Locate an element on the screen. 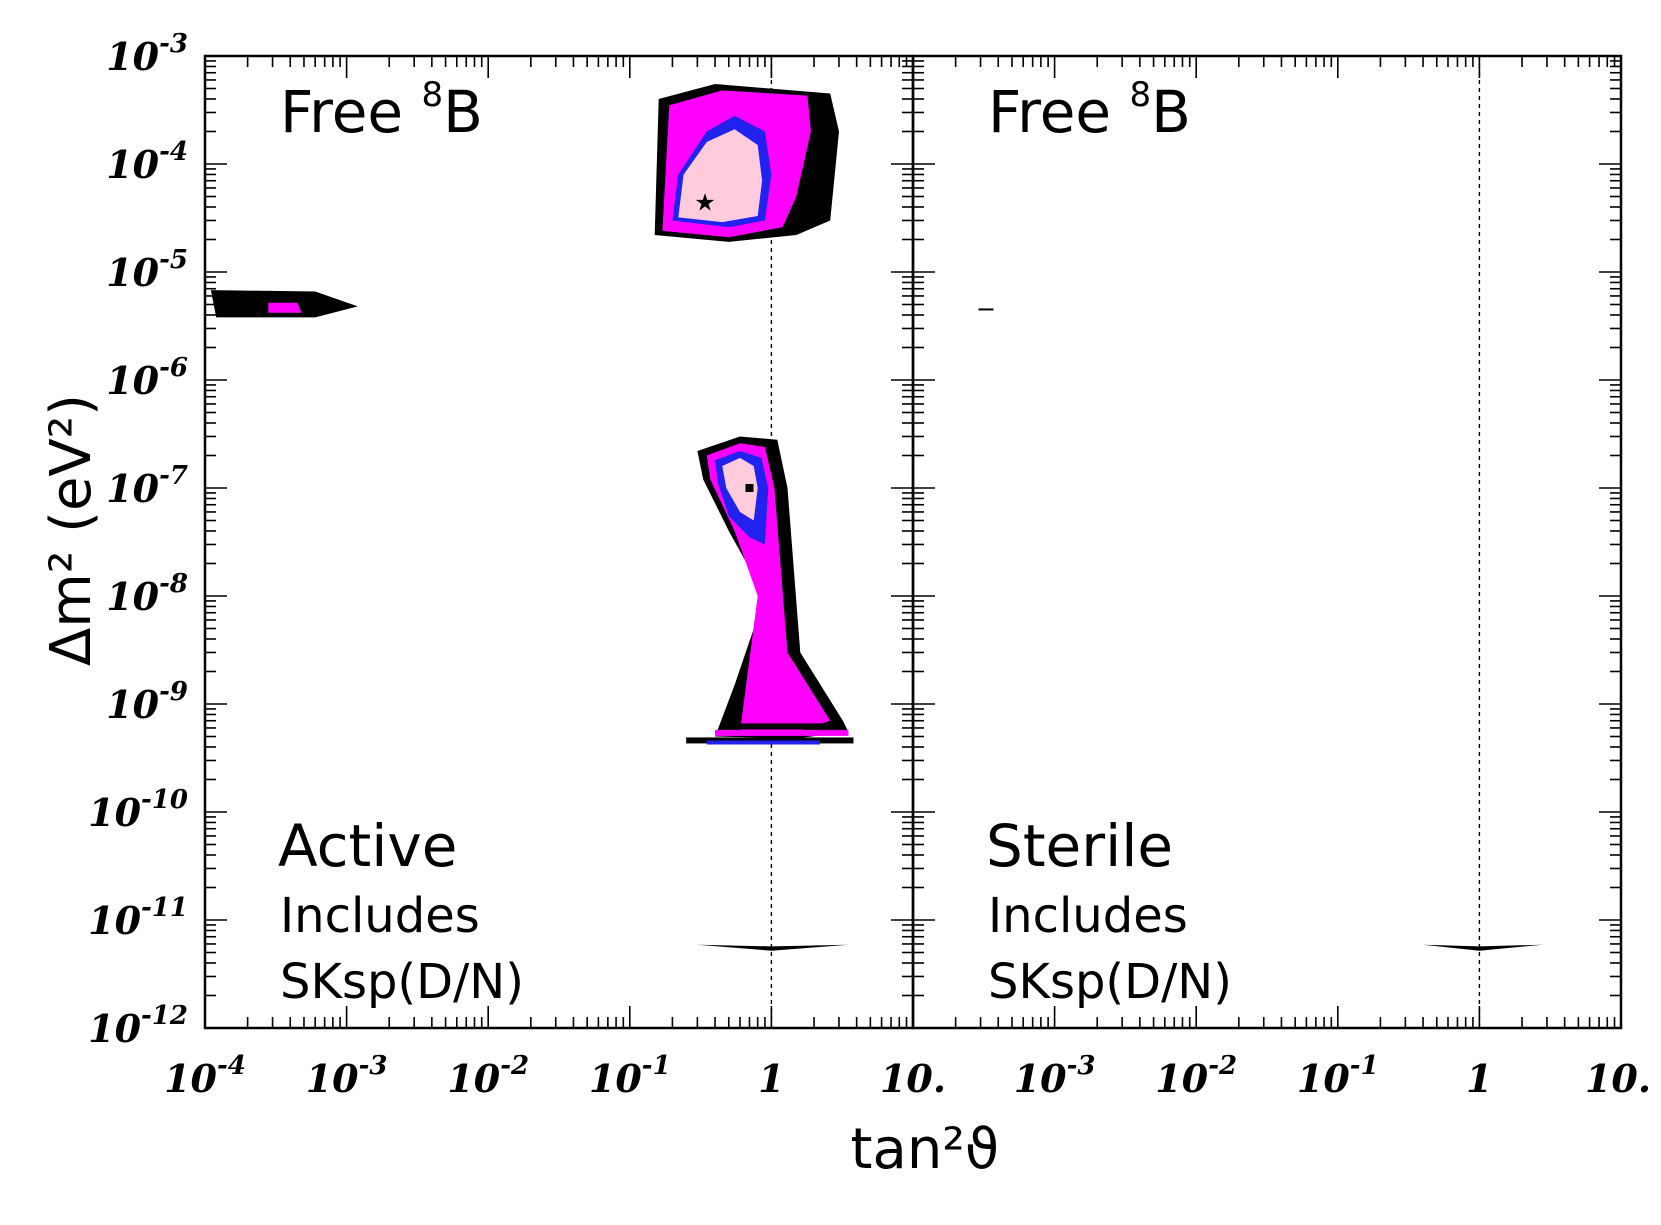 This screenshot has height=1225, width=1661. y-tick-label: 10⁻⁵ is located at coordinates (147, 270).